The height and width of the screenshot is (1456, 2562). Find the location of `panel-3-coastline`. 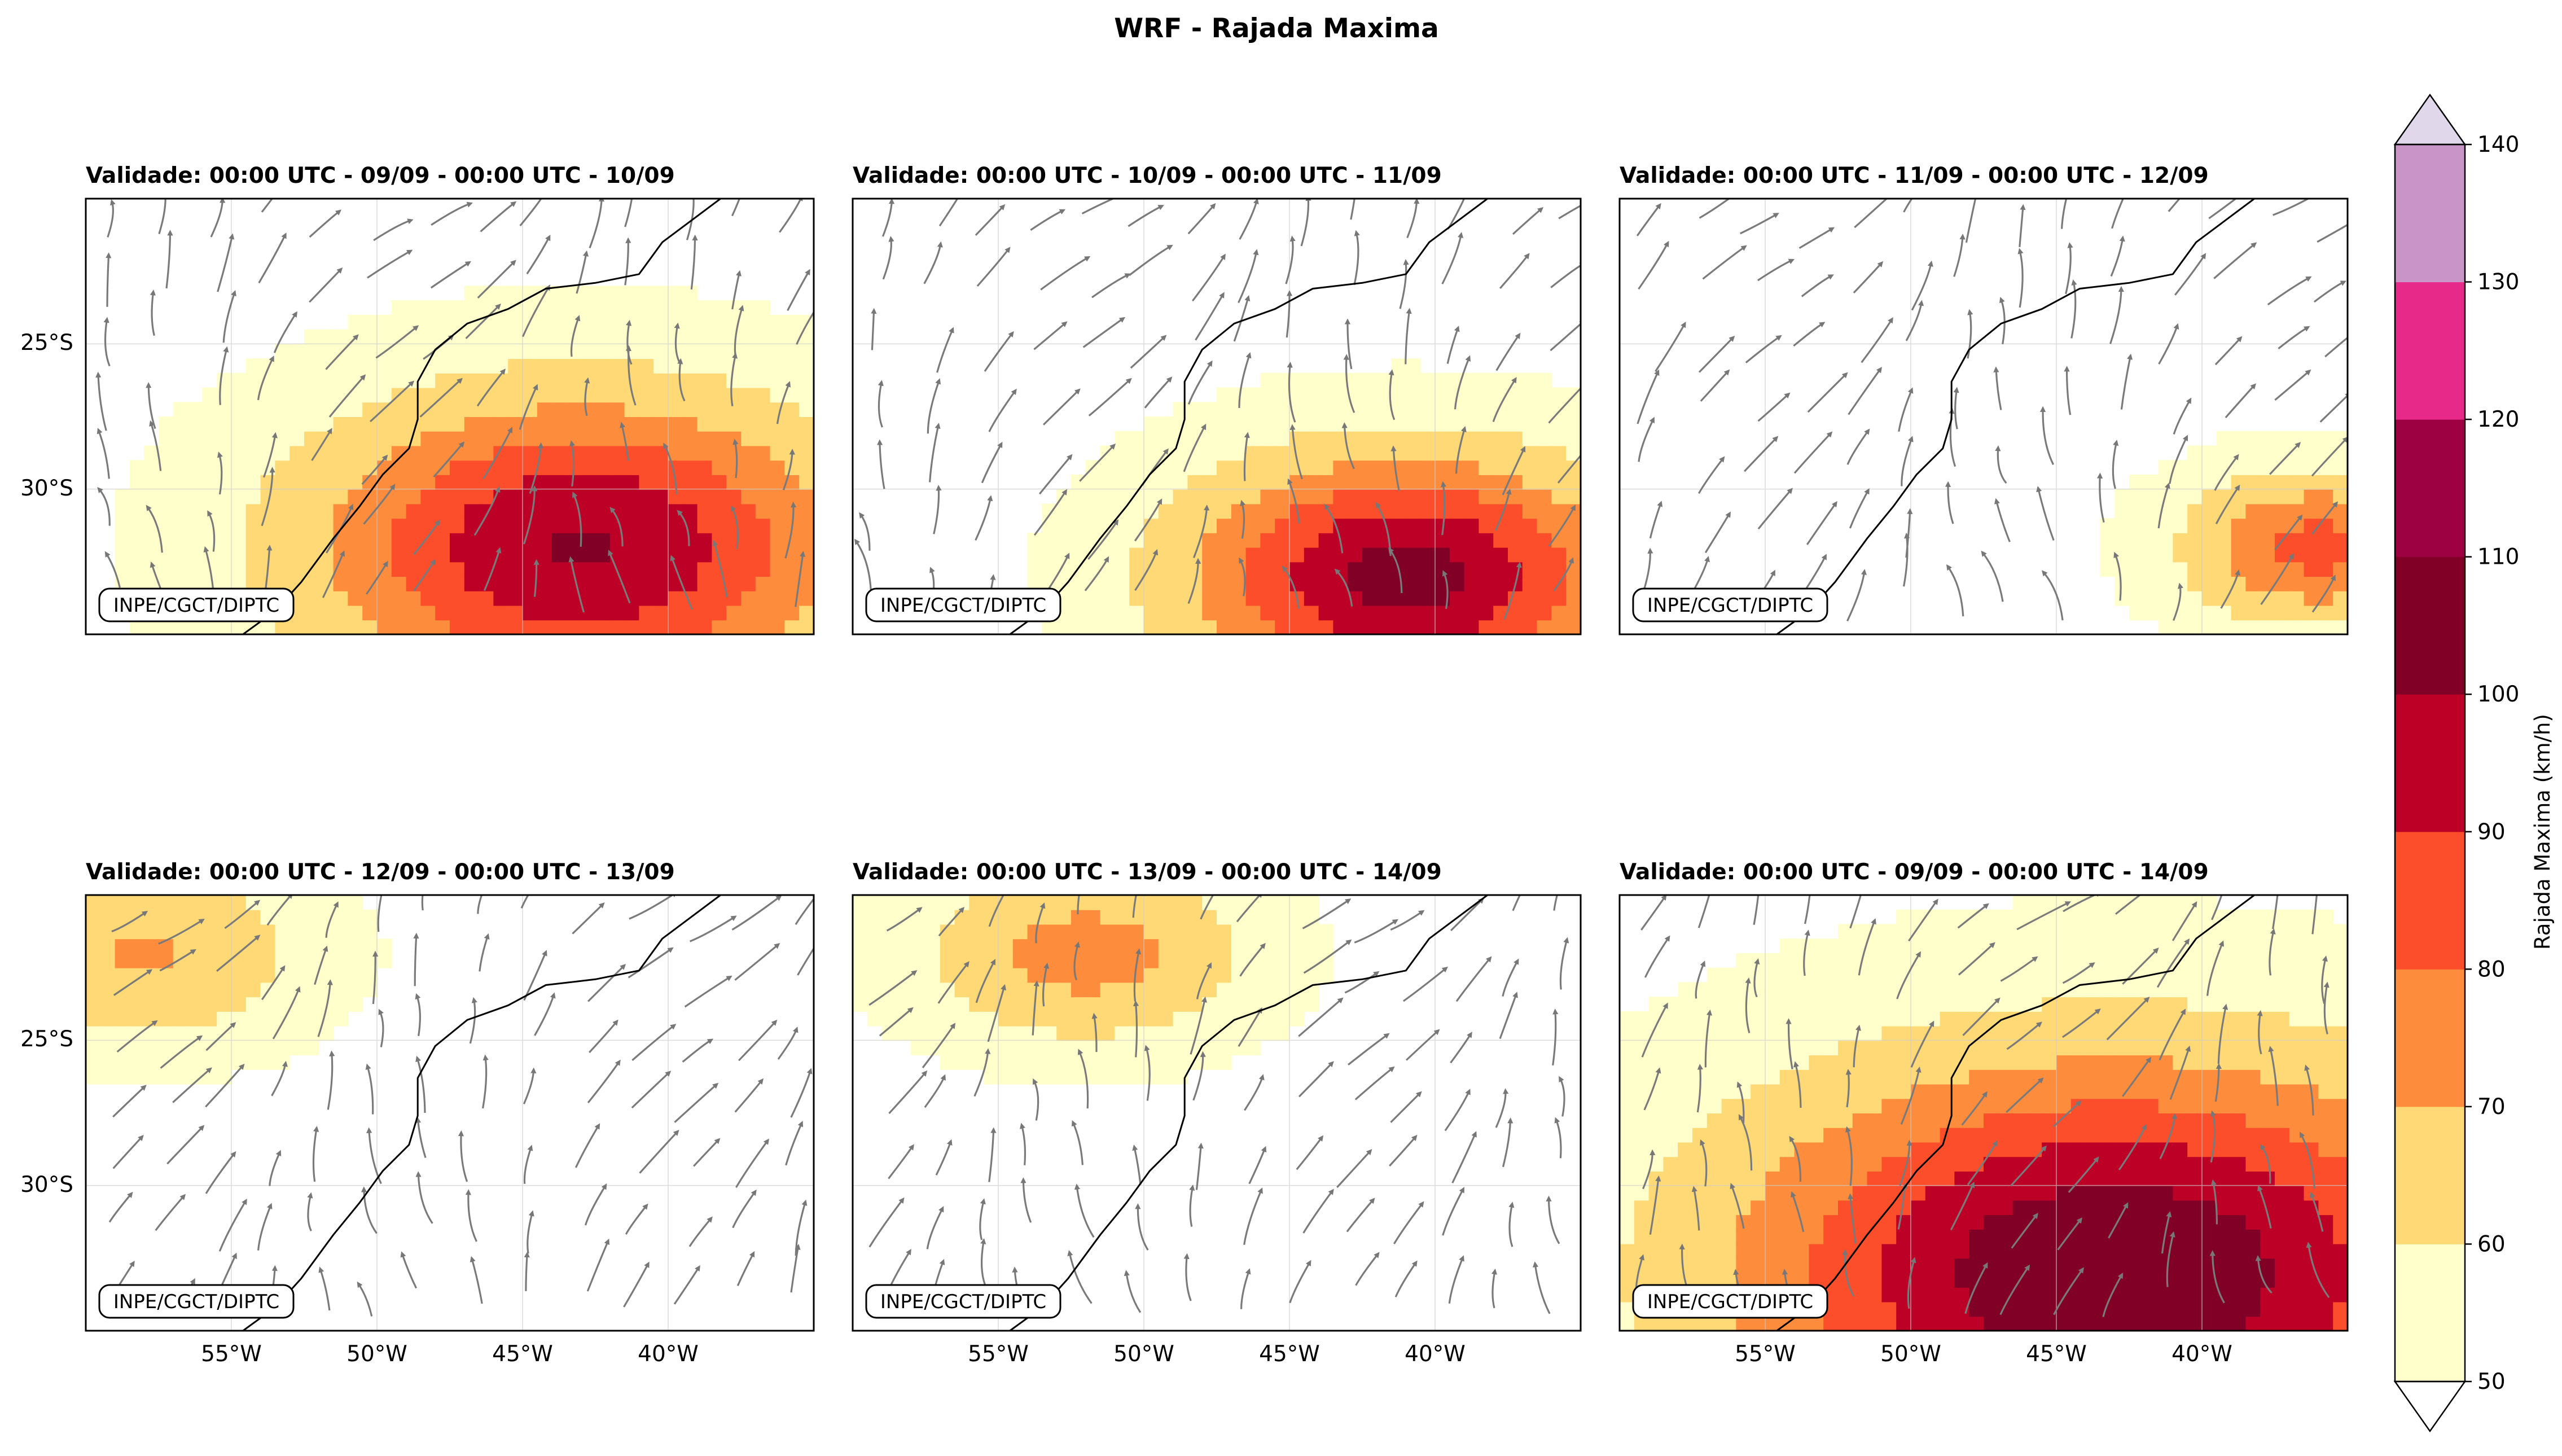

panel-3-coastline is located at coordinates (2015, 416).